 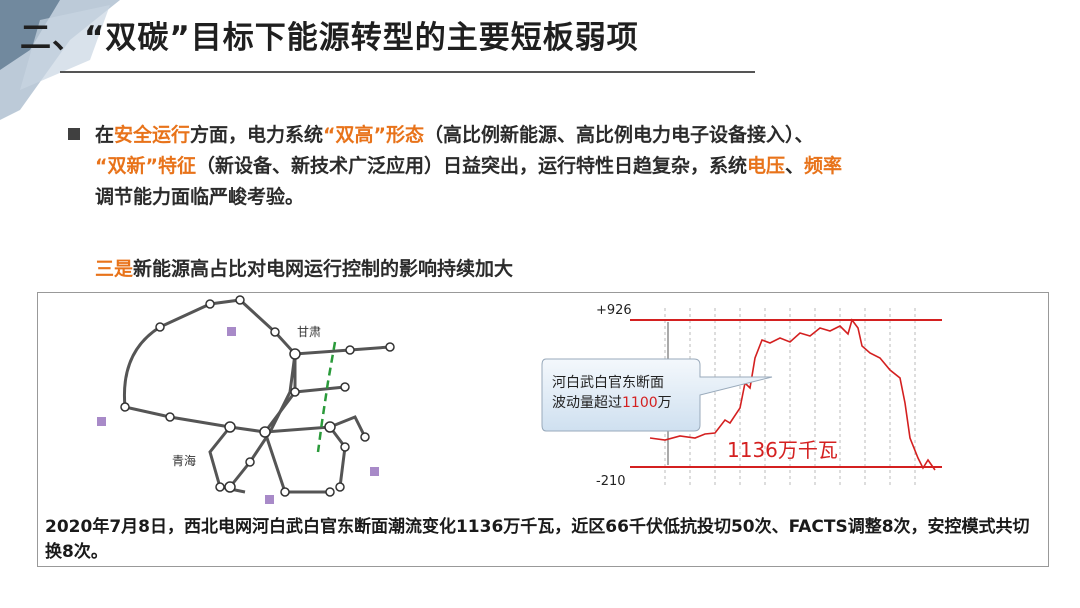 I want to click on callout-shape, so click(x=657, y=395).